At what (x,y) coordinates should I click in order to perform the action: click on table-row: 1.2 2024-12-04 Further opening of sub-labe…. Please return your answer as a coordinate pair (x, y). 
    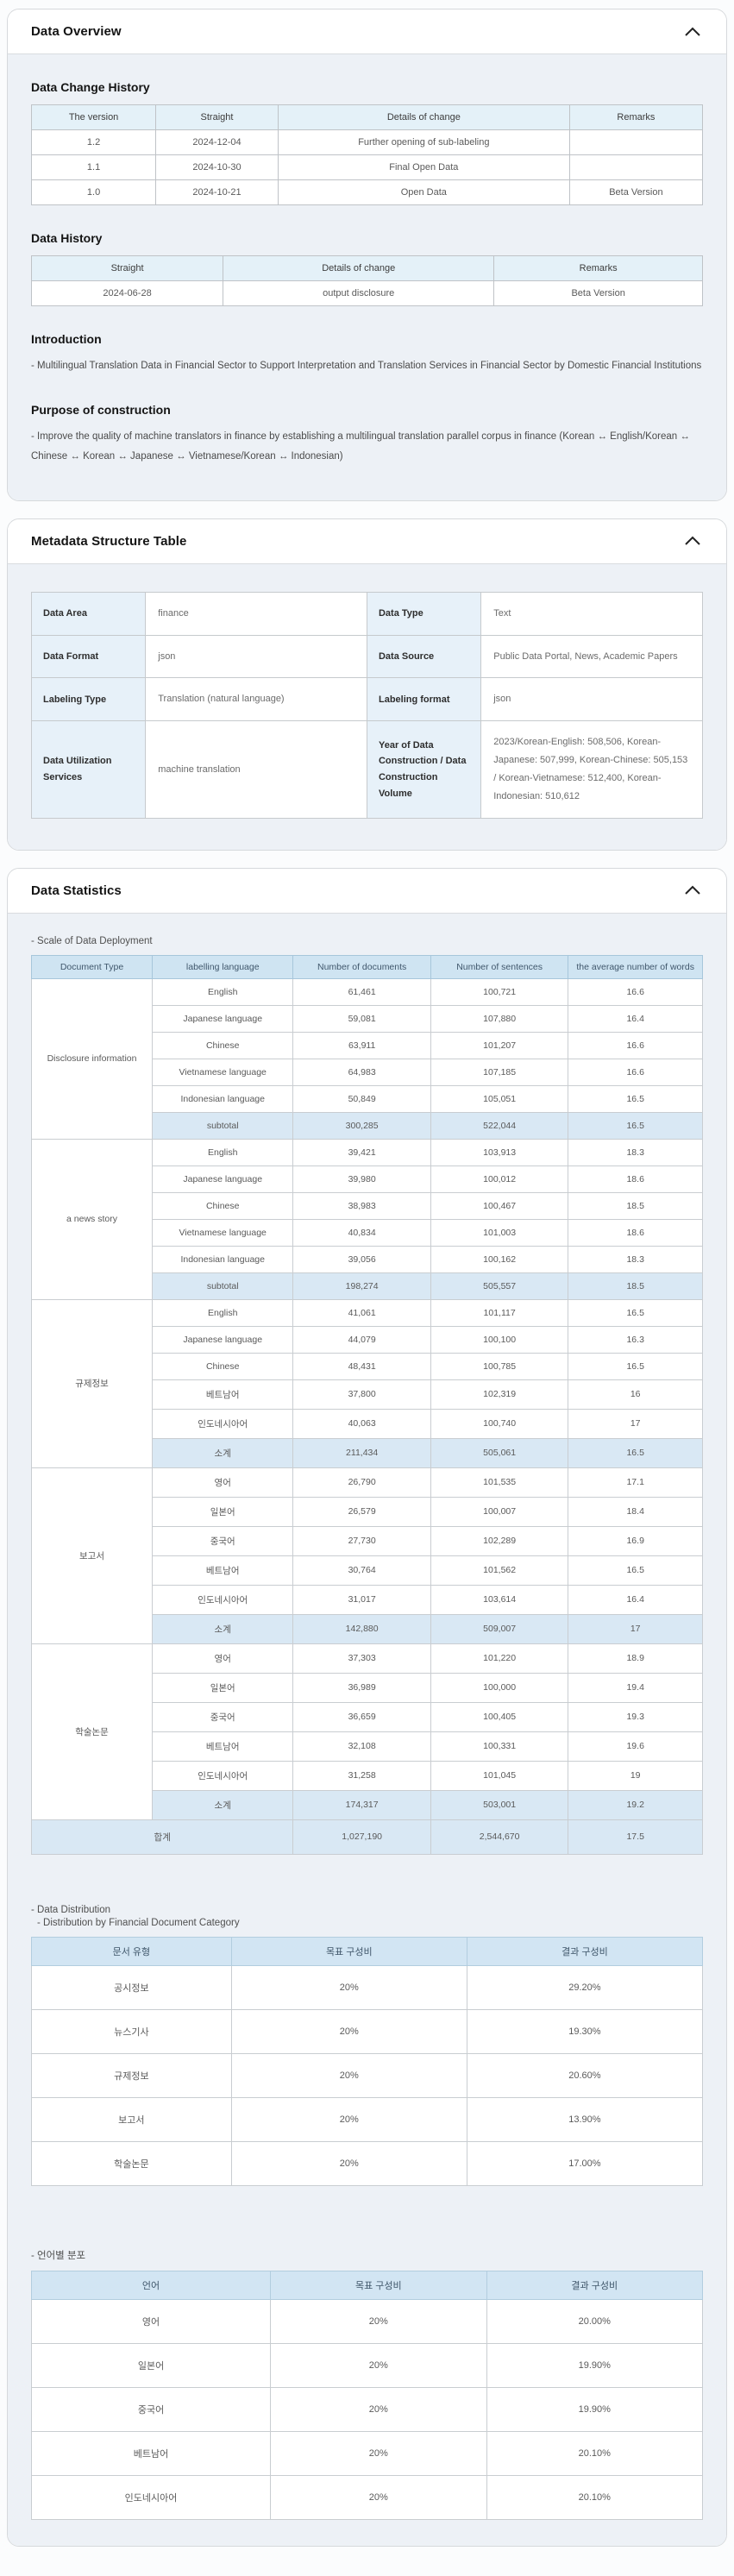
    Looking at the image, I should click on (367, 142).